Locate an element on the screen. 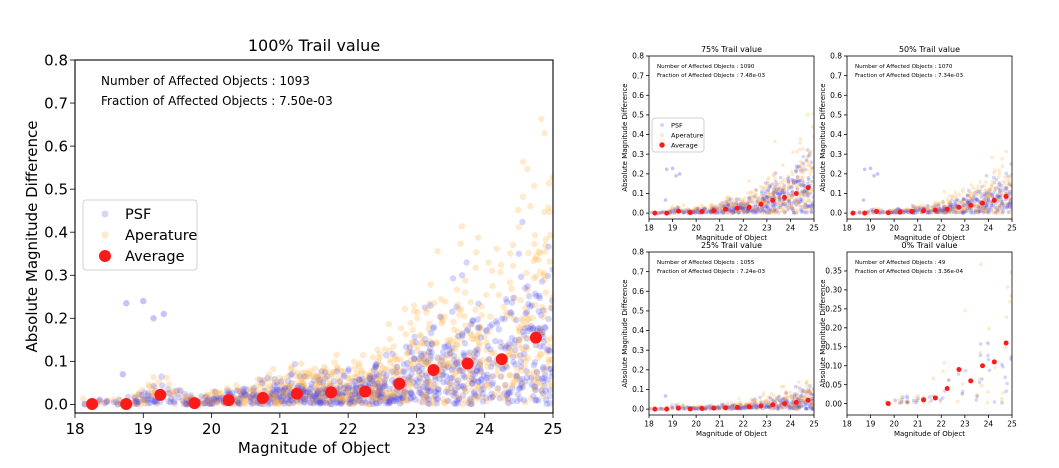 This screenshot has height=468, width=1059. x-tick-label: 18 is located at coordinates (649, 228).